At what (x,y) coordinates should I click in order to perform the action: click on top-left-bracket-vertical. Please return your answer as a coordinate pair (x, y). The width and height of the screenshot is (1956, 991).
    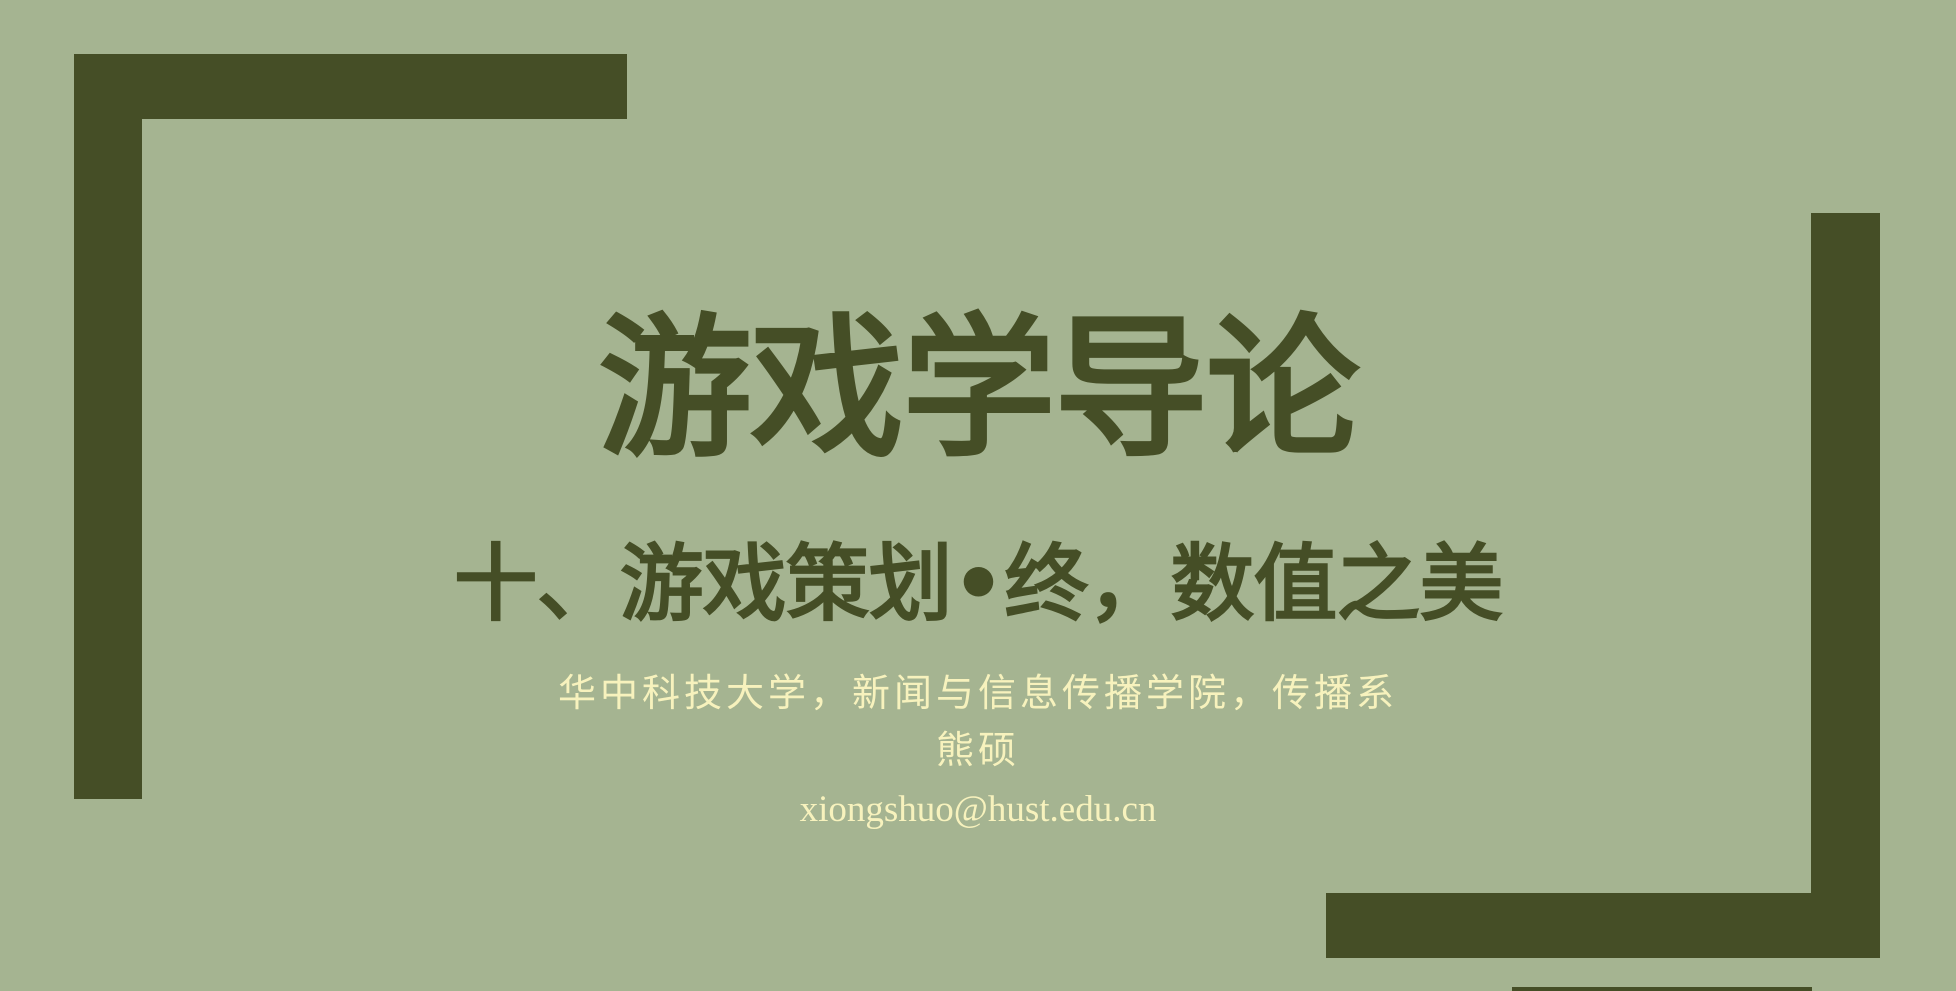
    Looking at the image, I should click on (108, 426).